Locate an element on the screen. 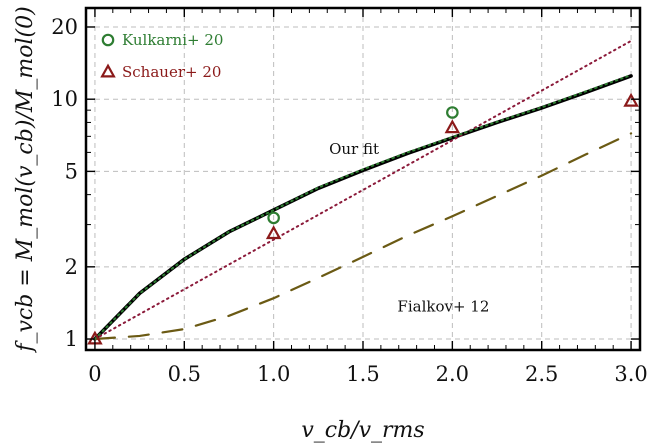 The height and width of the screenshot is (443, 653). y-tick-label: 1 is located at coordinates (71, 339).